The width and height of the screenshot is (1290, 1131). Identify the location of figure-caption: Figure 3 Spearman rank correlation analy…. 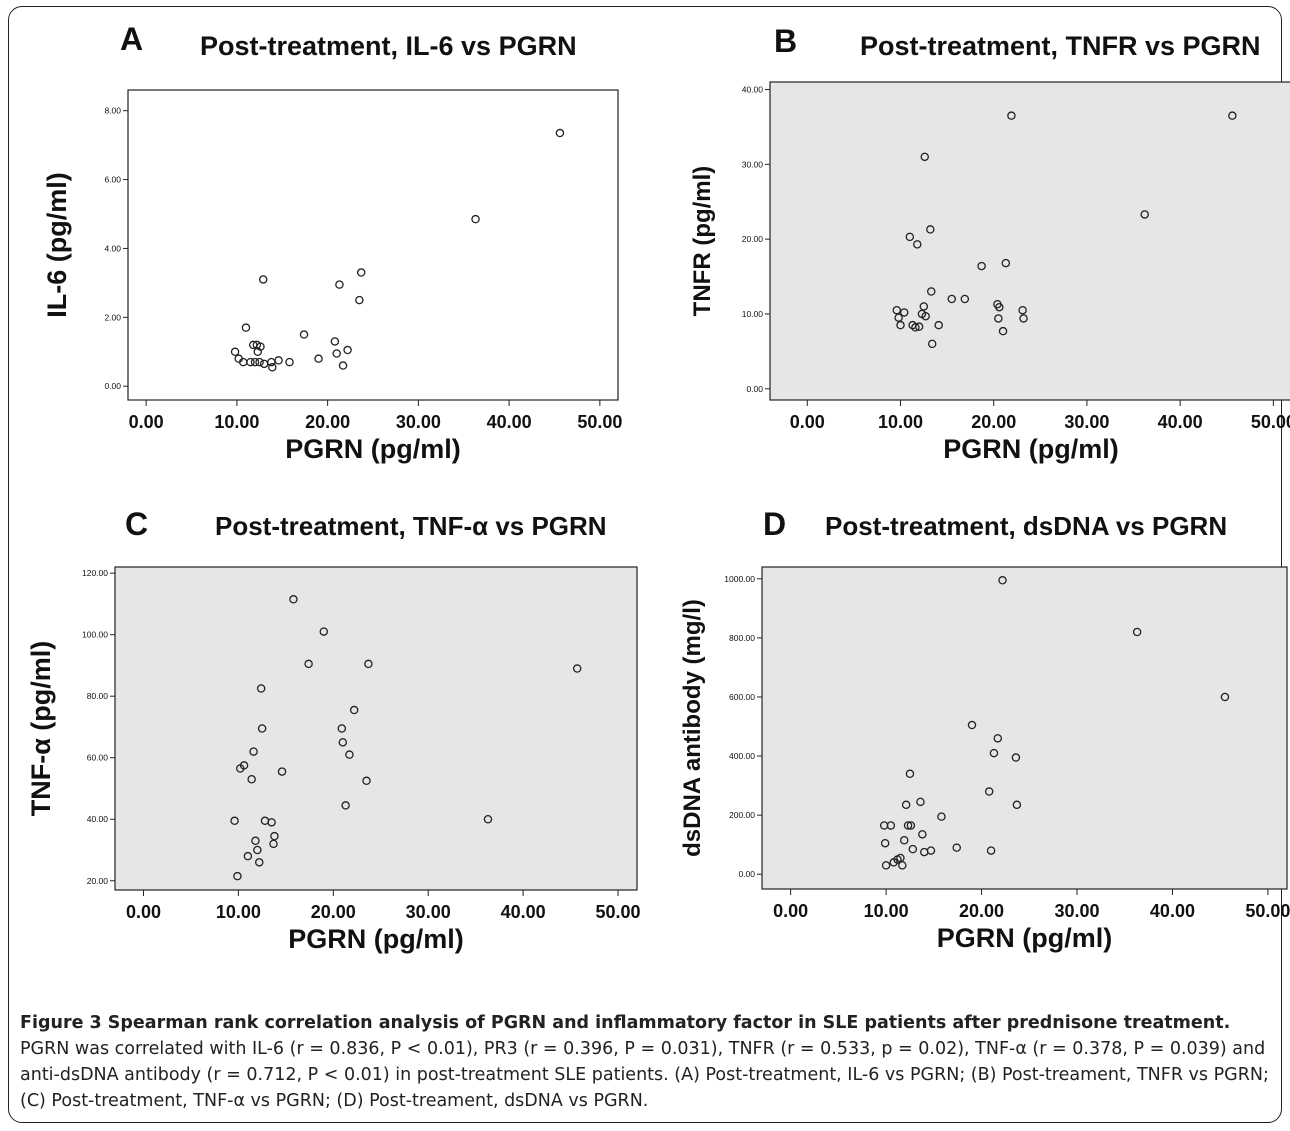
(645, 1062).